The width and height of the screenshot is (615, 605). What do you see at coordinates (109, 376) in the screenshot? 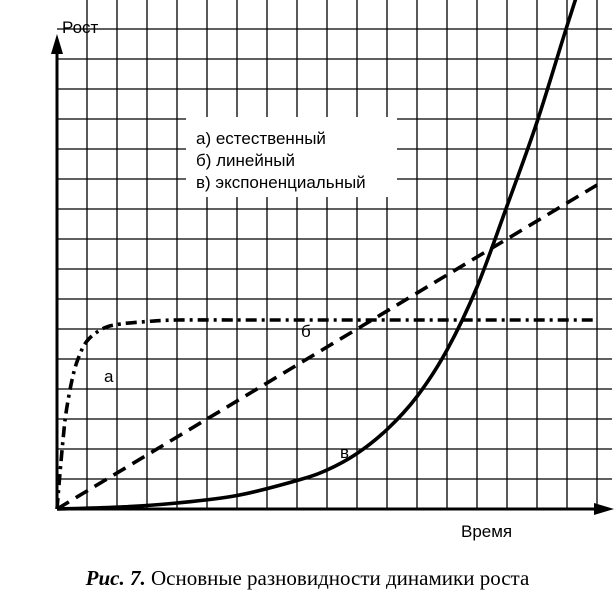
I see `series-label-a: а` at bounding box center [109, 376].